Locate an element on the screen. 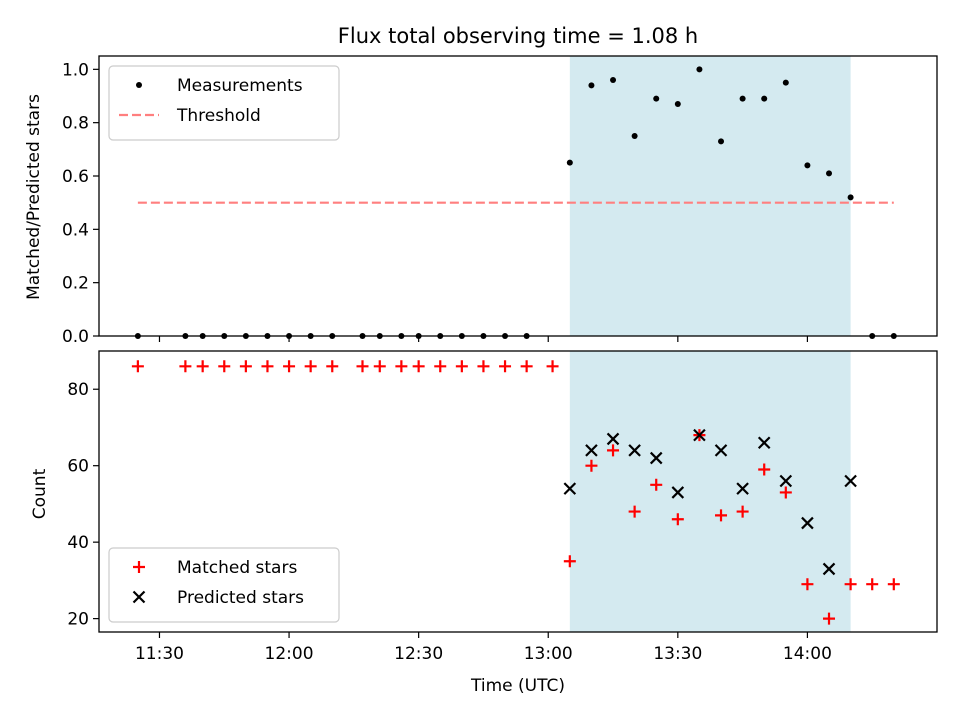 This screenshot has height=724, width=960. x-tick-label: 12:00 is located at coordinates (289, 654).